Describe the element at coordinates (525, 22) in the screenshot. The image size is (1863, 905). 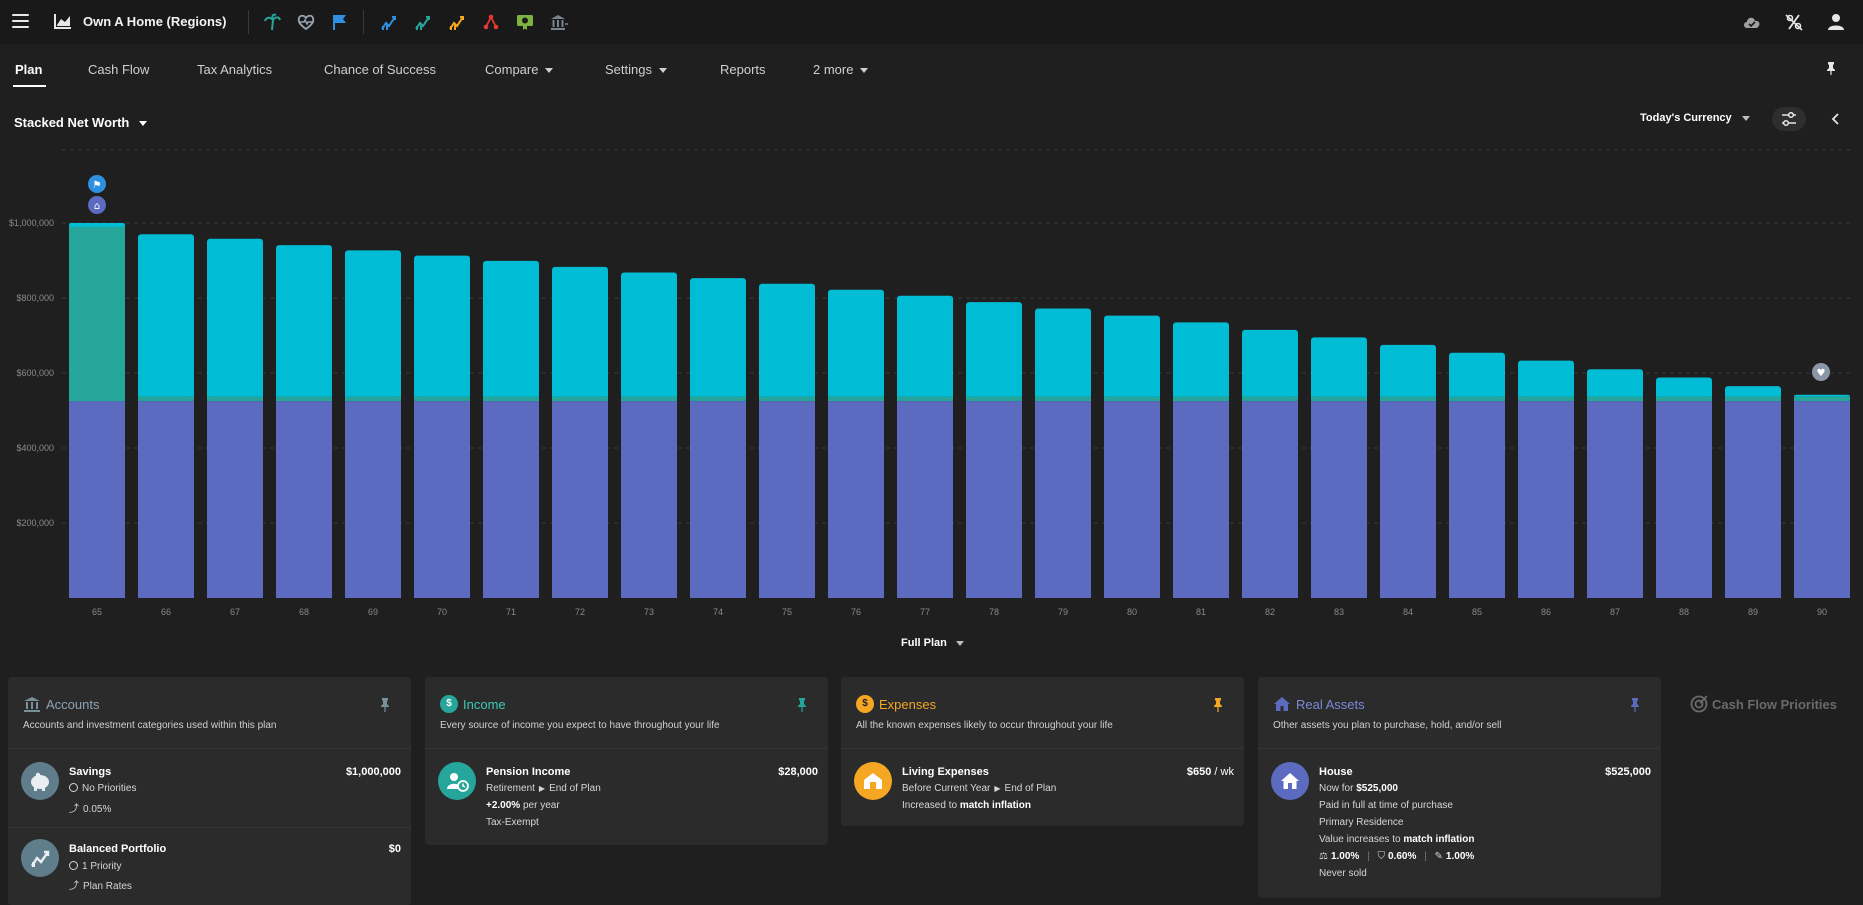
I see `money-card-icon` at that location.